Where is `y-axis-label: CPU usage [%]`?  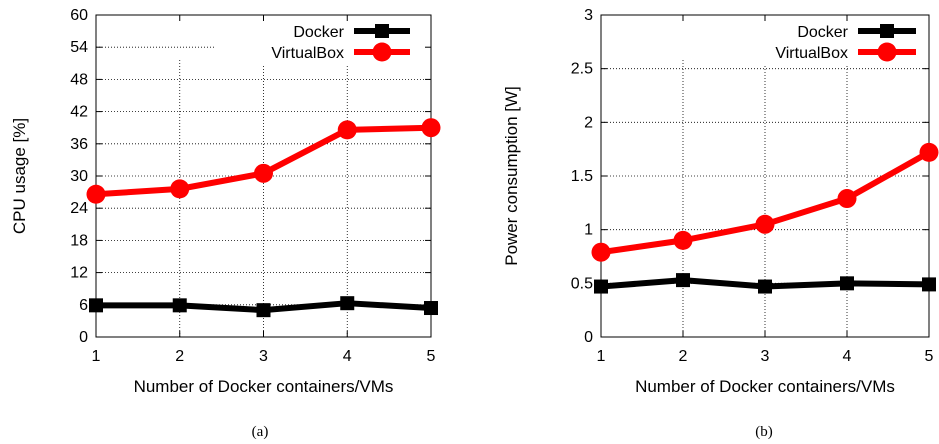 y-axis-label: CPU usage [%] is located at coordinates (19, 176).